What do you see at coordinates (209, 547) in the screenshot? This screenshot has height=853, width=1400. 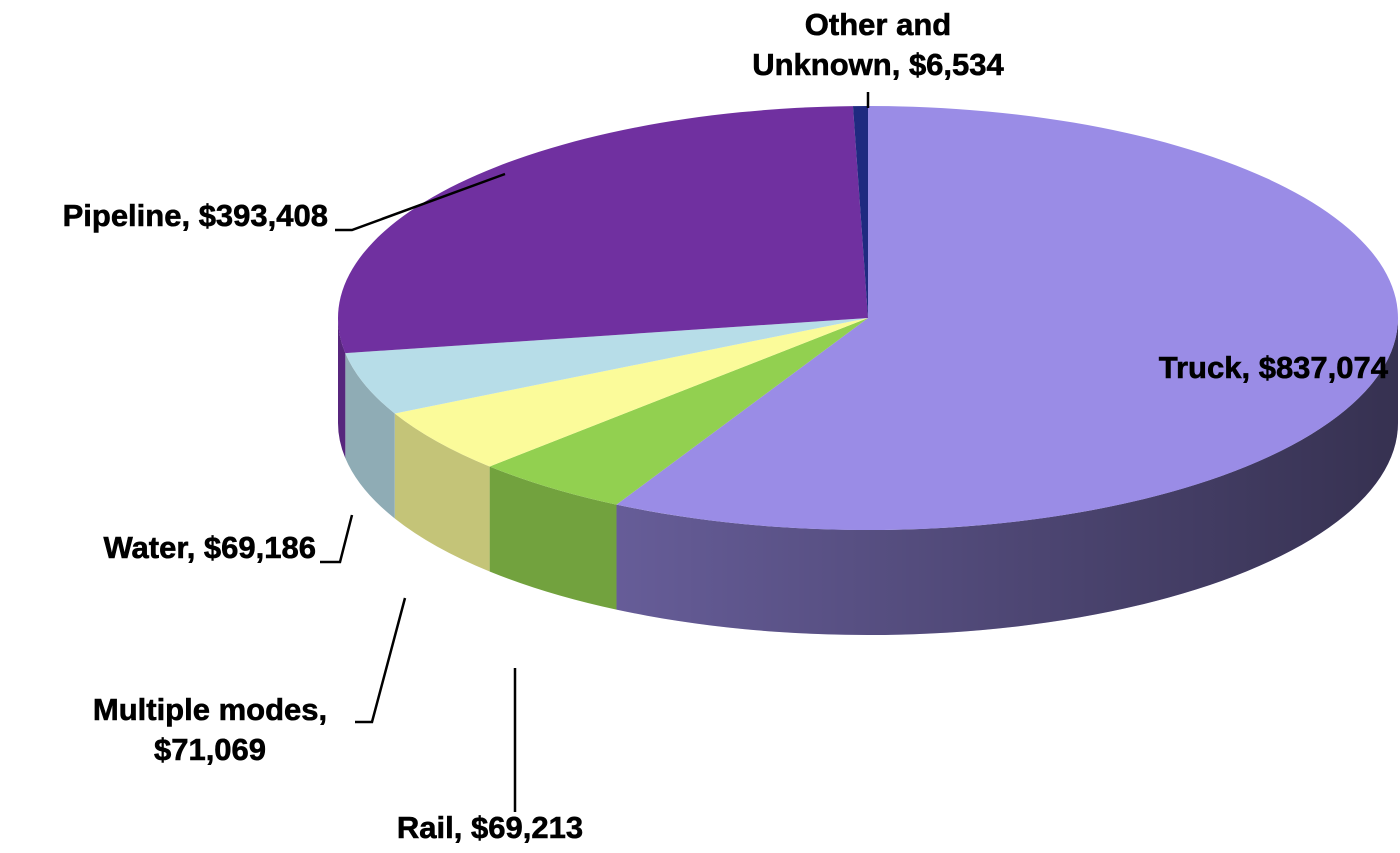 I see `data-label: Water, $69,186` at bounding box center [209, 547].